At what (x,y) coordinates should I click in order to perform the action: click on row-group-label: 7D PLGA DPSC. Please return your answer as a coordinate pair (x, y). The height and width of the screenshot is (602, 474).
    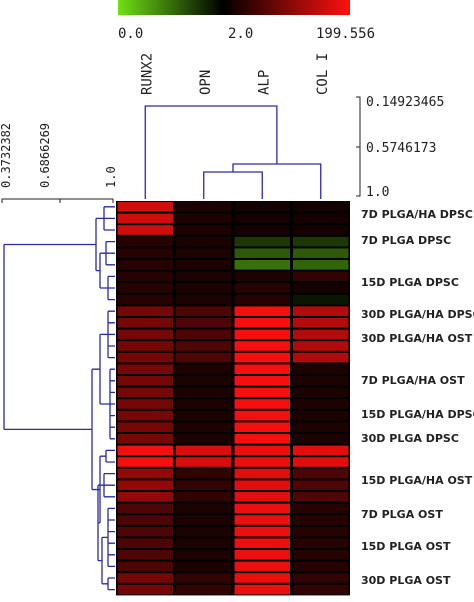
    Looking at the image, I should click on (406, 240).